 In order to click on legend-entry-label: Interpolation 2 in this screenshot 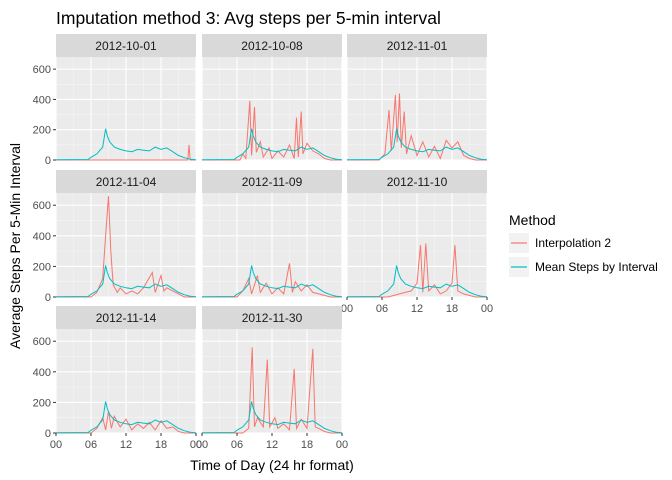, I will do `click(573, 243)`.